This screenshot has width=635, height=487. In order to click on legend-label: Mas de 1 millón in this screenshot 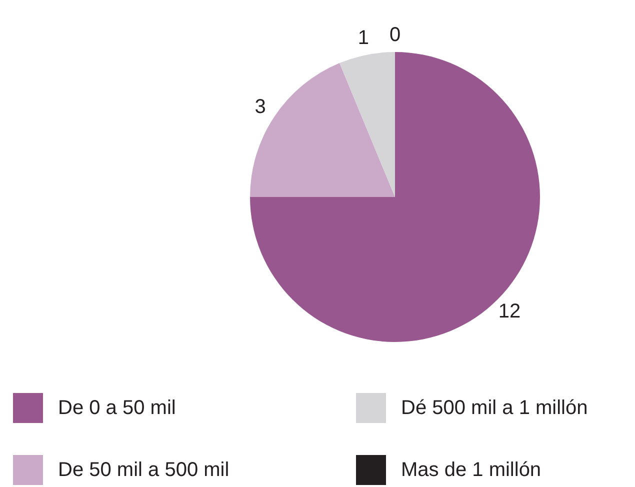, I will do `click(471, 470)`.